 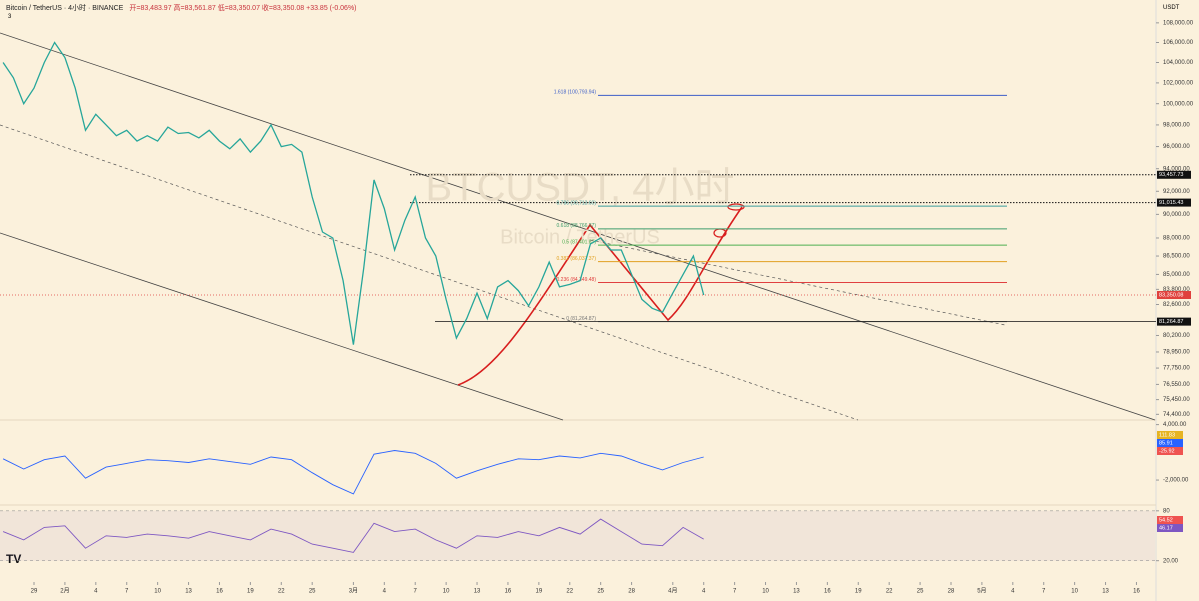 I want to click on value-tag-label: 46.17, so click(x=1166, y=528).